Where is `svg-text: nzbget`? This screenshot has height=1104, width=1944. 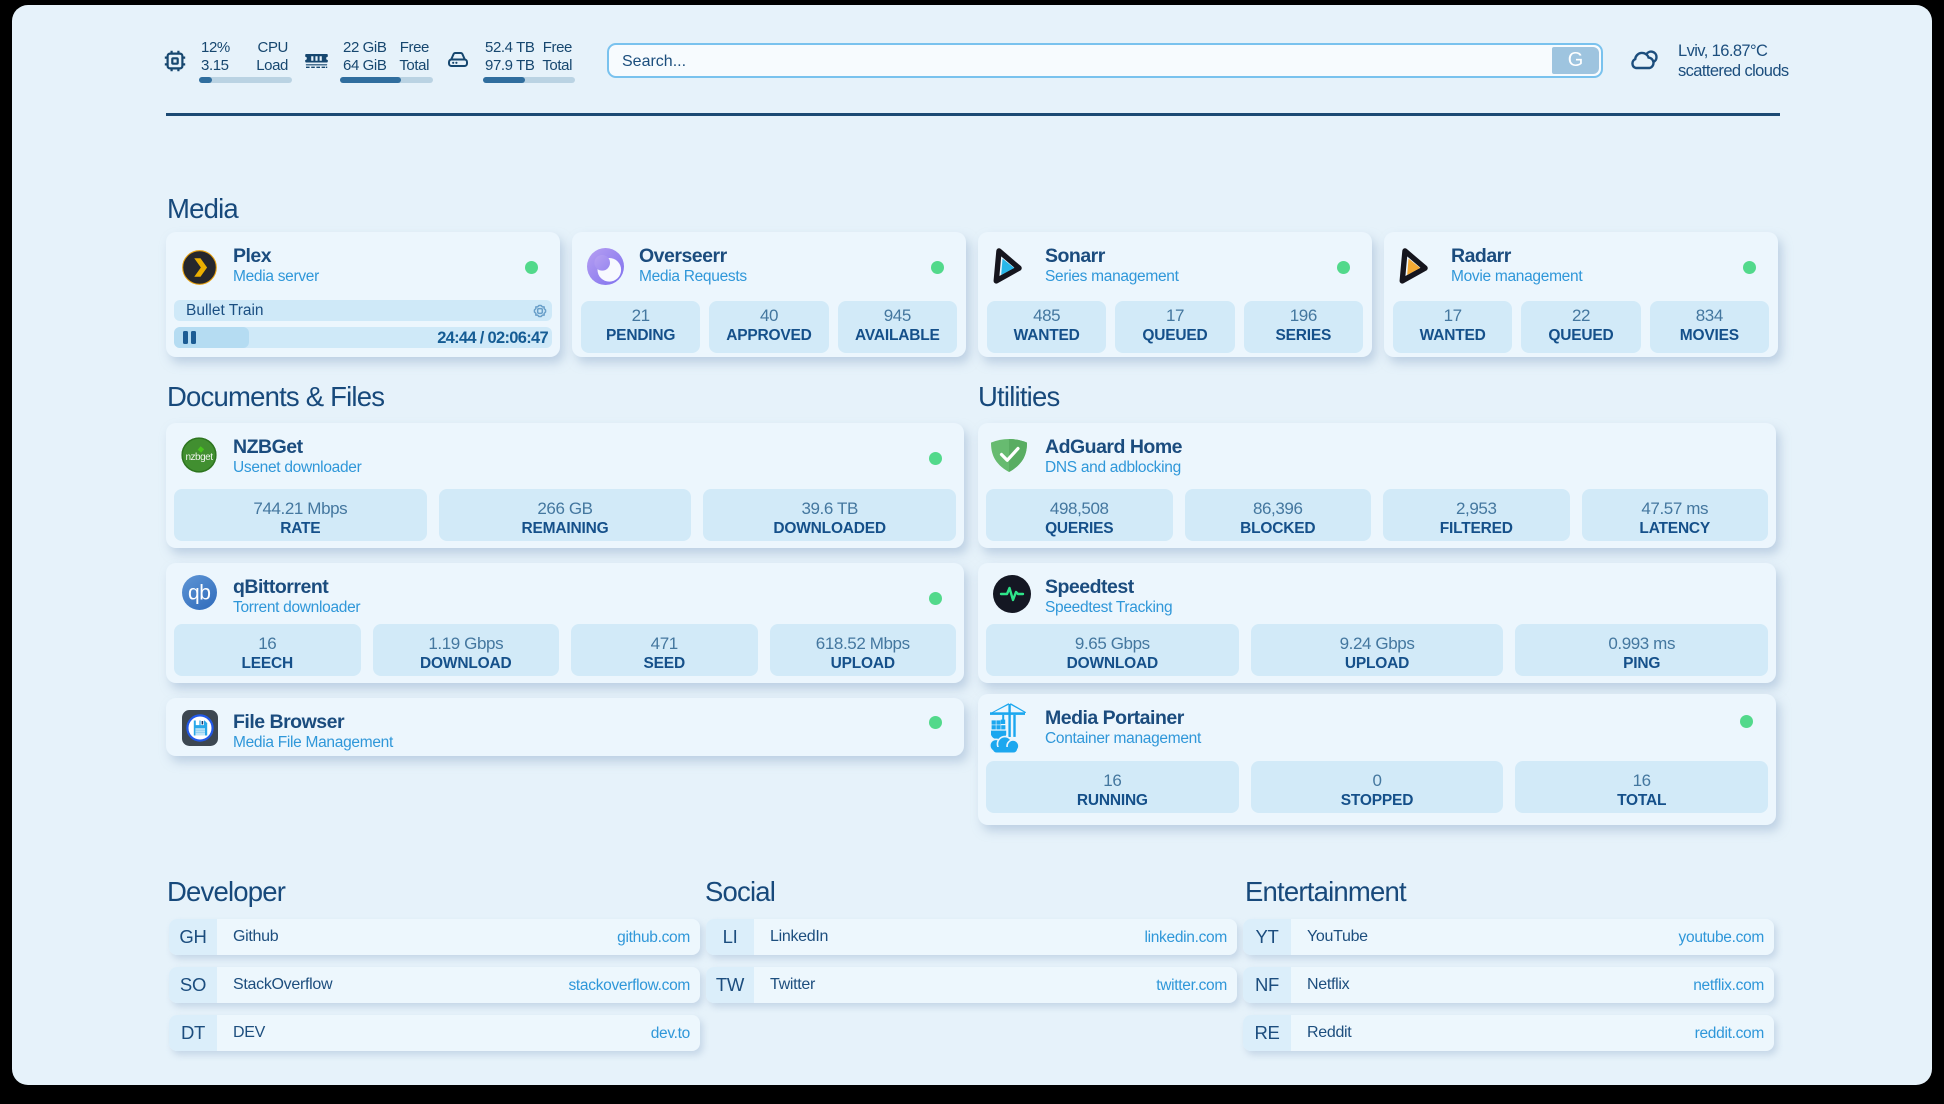 svg-text: nzbget is located at coordinates (199, 457).